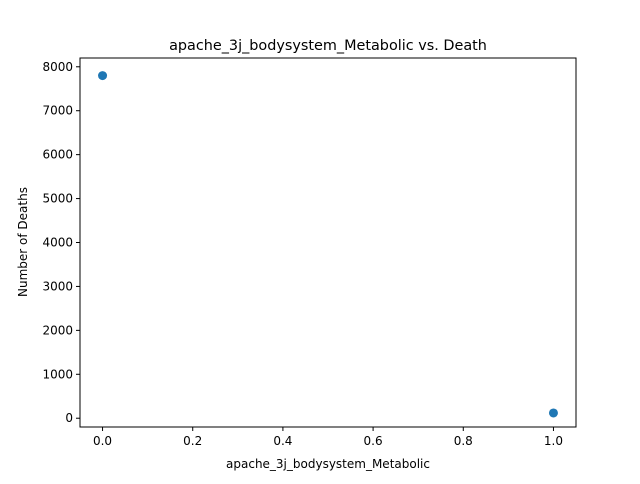 This screenshot has height=484, width=640. Describe the element at coordinates (57, 243) in the screenshot. I see `y-tick-label: 4000` at that location.